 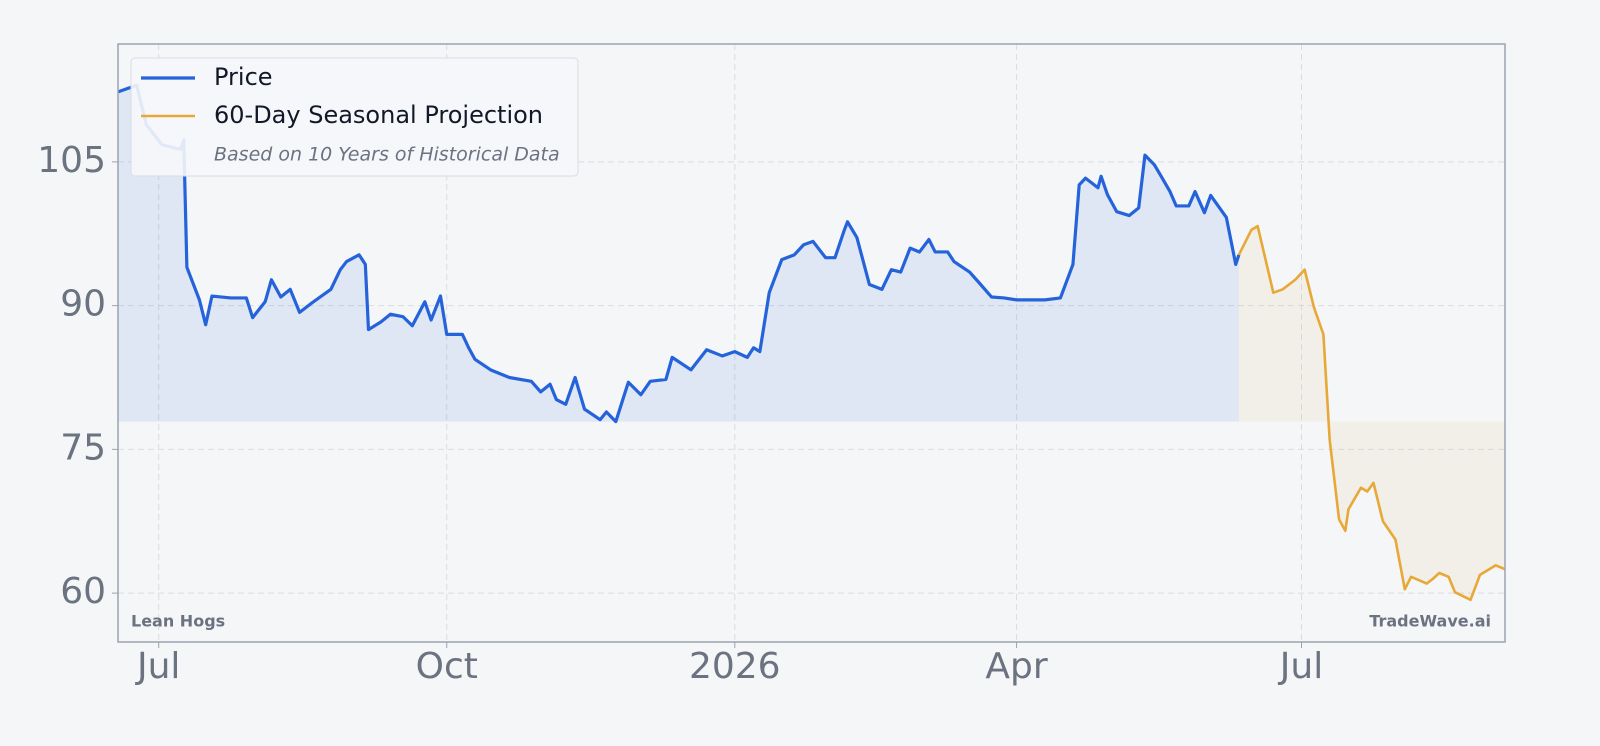 What do you see at coordinates (378, 115) in the screenshot?
I see `legend-label: 60-Day Seasonal Projection` at bounding box center [378, 115].